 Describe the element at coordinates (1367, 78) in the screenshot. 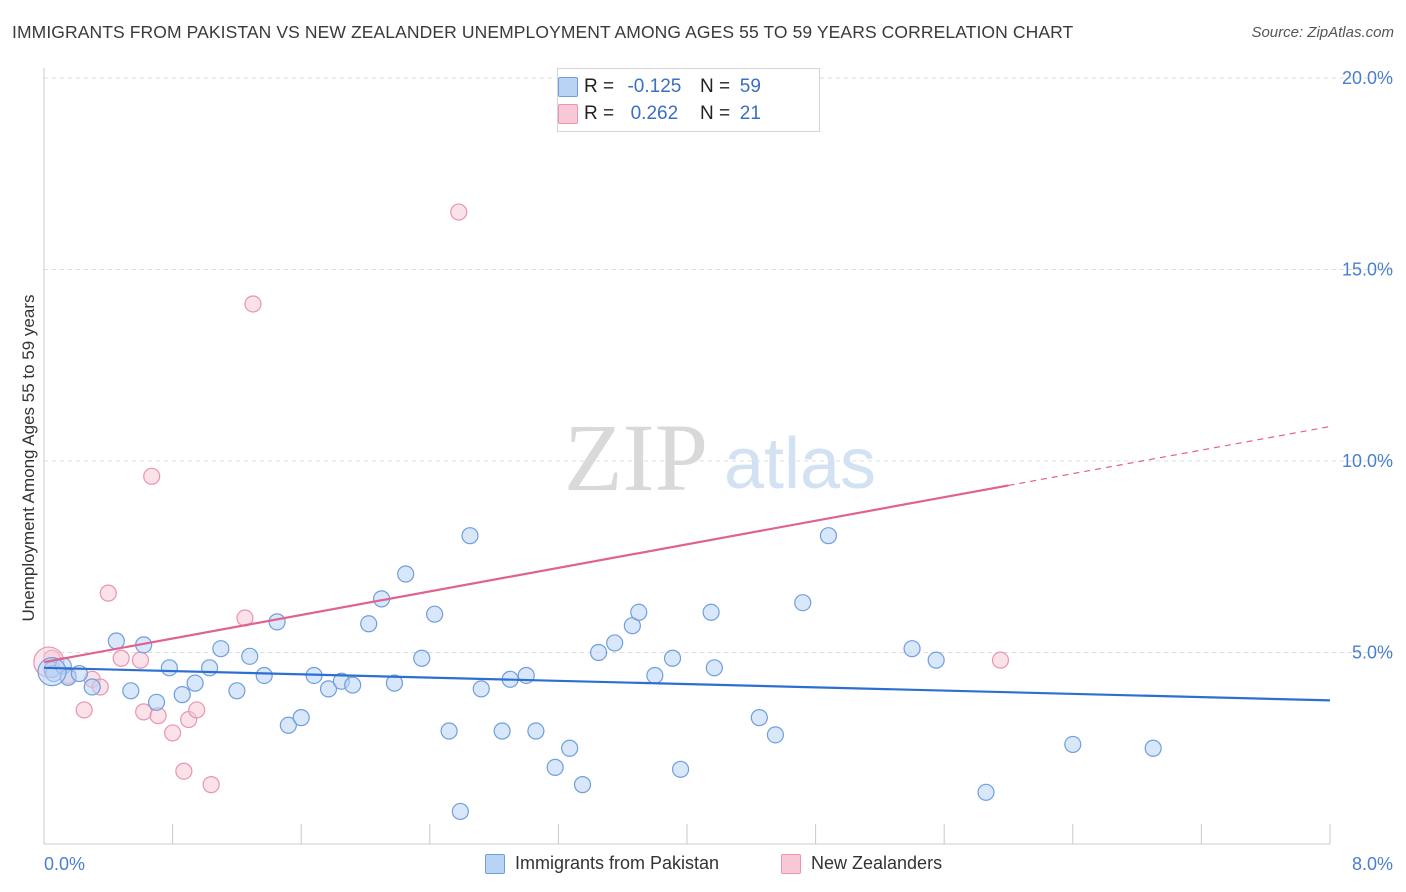

I see `y-tick-label: 20.0%` at that location.